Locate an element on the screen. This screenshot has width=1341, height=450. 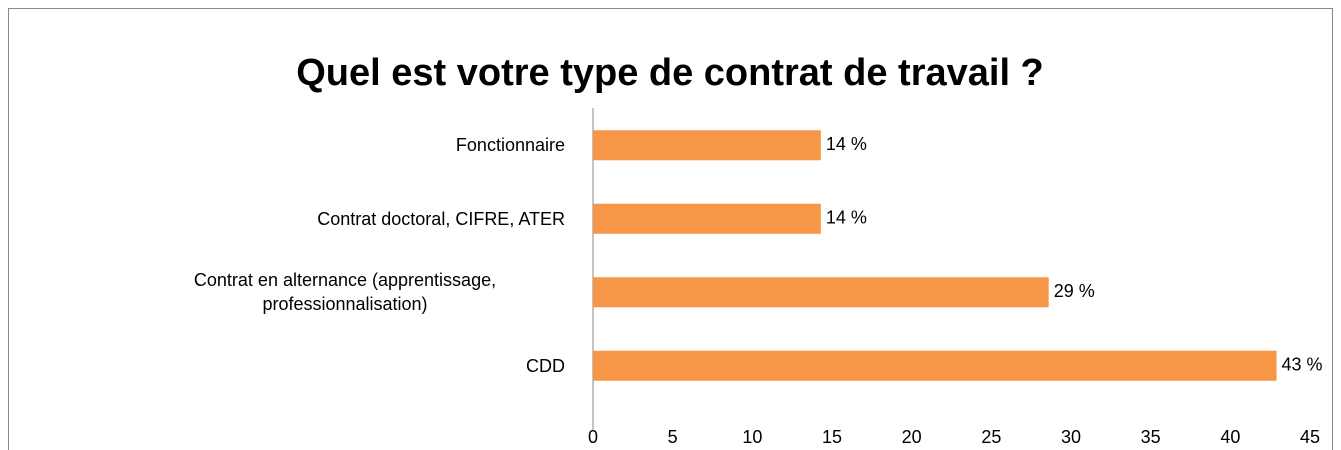
y-tick-label: Contrat doctoral, CIFRE, ATER is located at coordinates (441, 218).